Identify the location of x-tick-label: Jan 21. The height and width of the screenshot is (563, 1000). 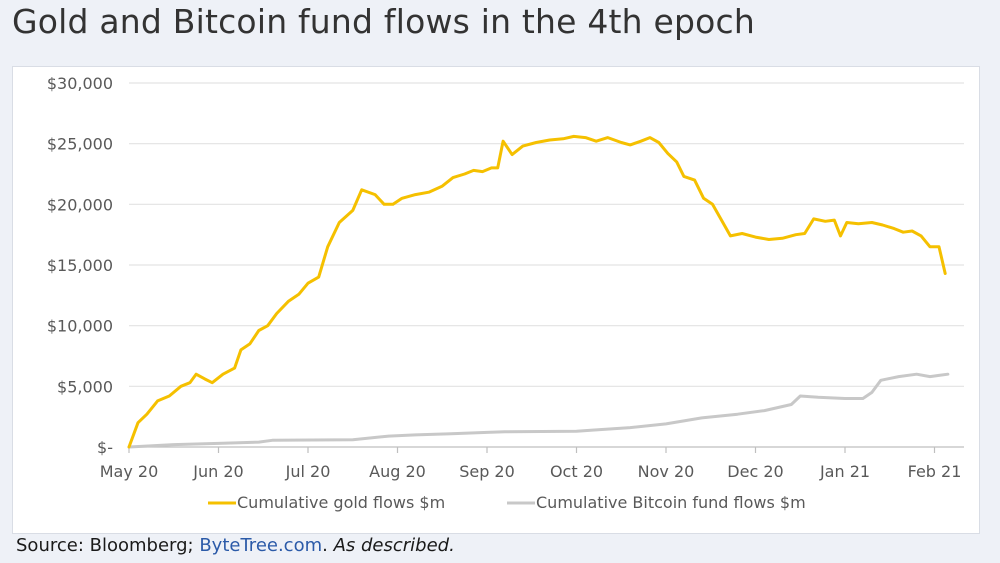
(844, 471).